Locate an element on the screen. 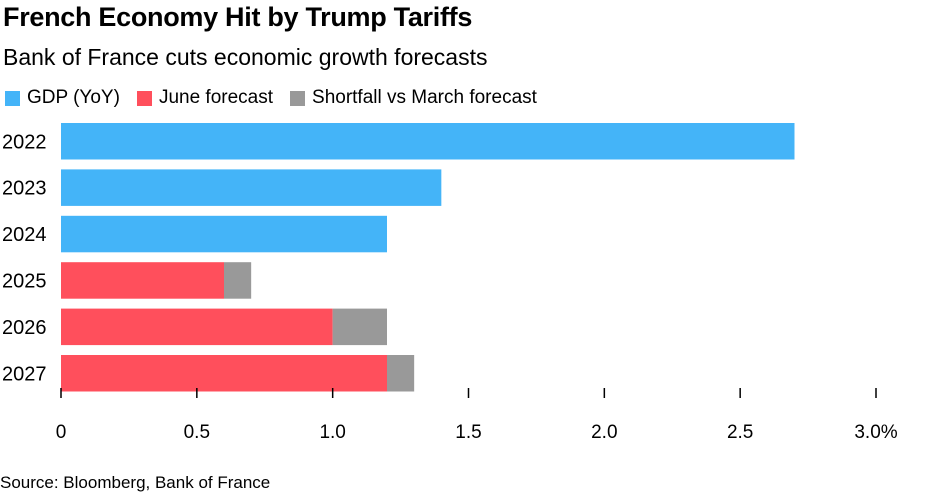 The image size is (927, 495). x-tick-label-2-0: 2.0 is located at coordinates (604, 432).